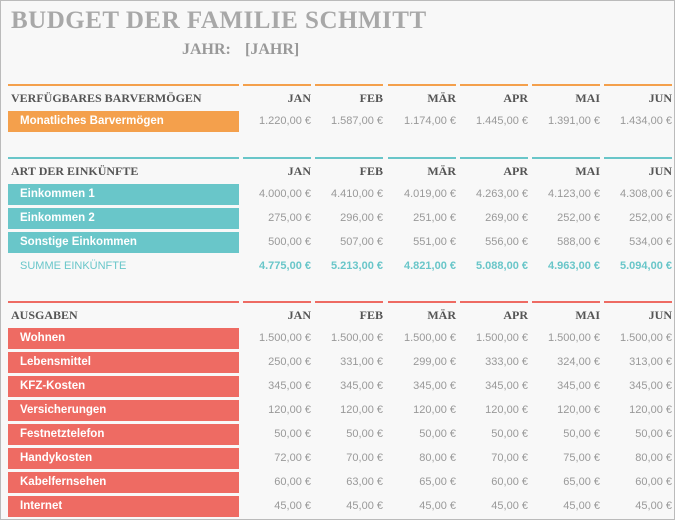 This screenshot has width=675, height=520. I want to click on cell-value: 4.263,00 €, so click(502, 194).